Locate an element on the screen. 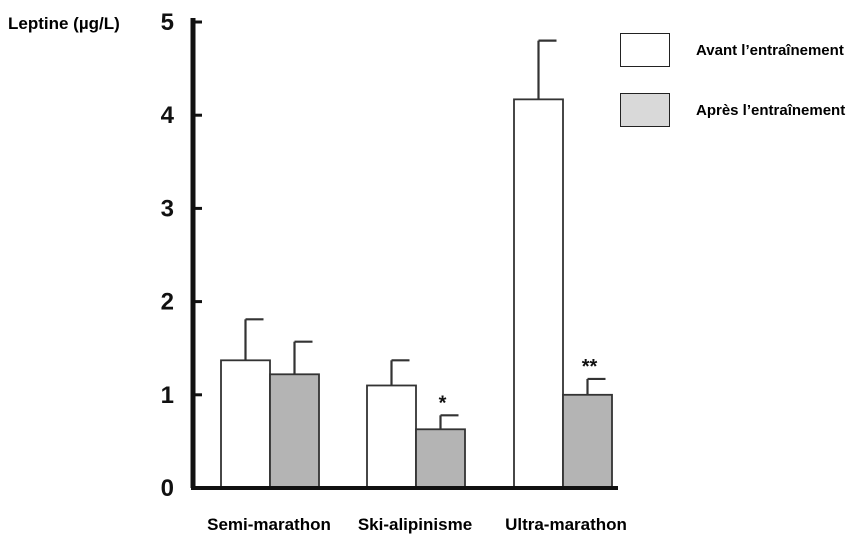 This screenshot has height=537, width=860. y-tick-label: 5 is located at coordinates (167, 22).